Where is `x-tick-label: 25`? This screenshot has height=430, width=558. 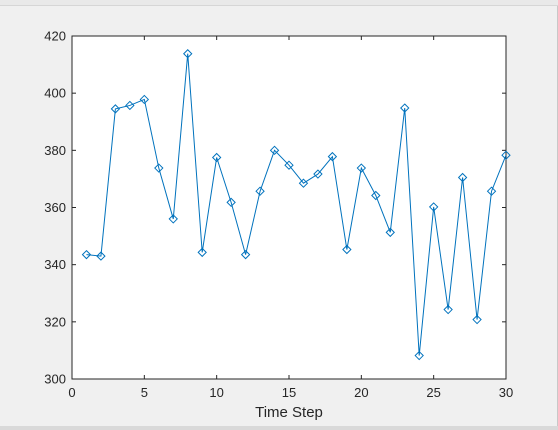
x-tick-label: 25 is located at coordinates (433, 392).